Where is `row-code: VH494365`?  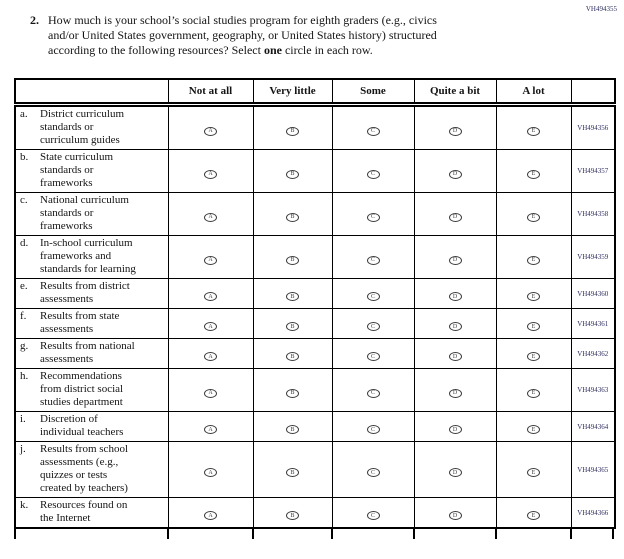 row-code: VH494365 is located at coordinates (593, 469).